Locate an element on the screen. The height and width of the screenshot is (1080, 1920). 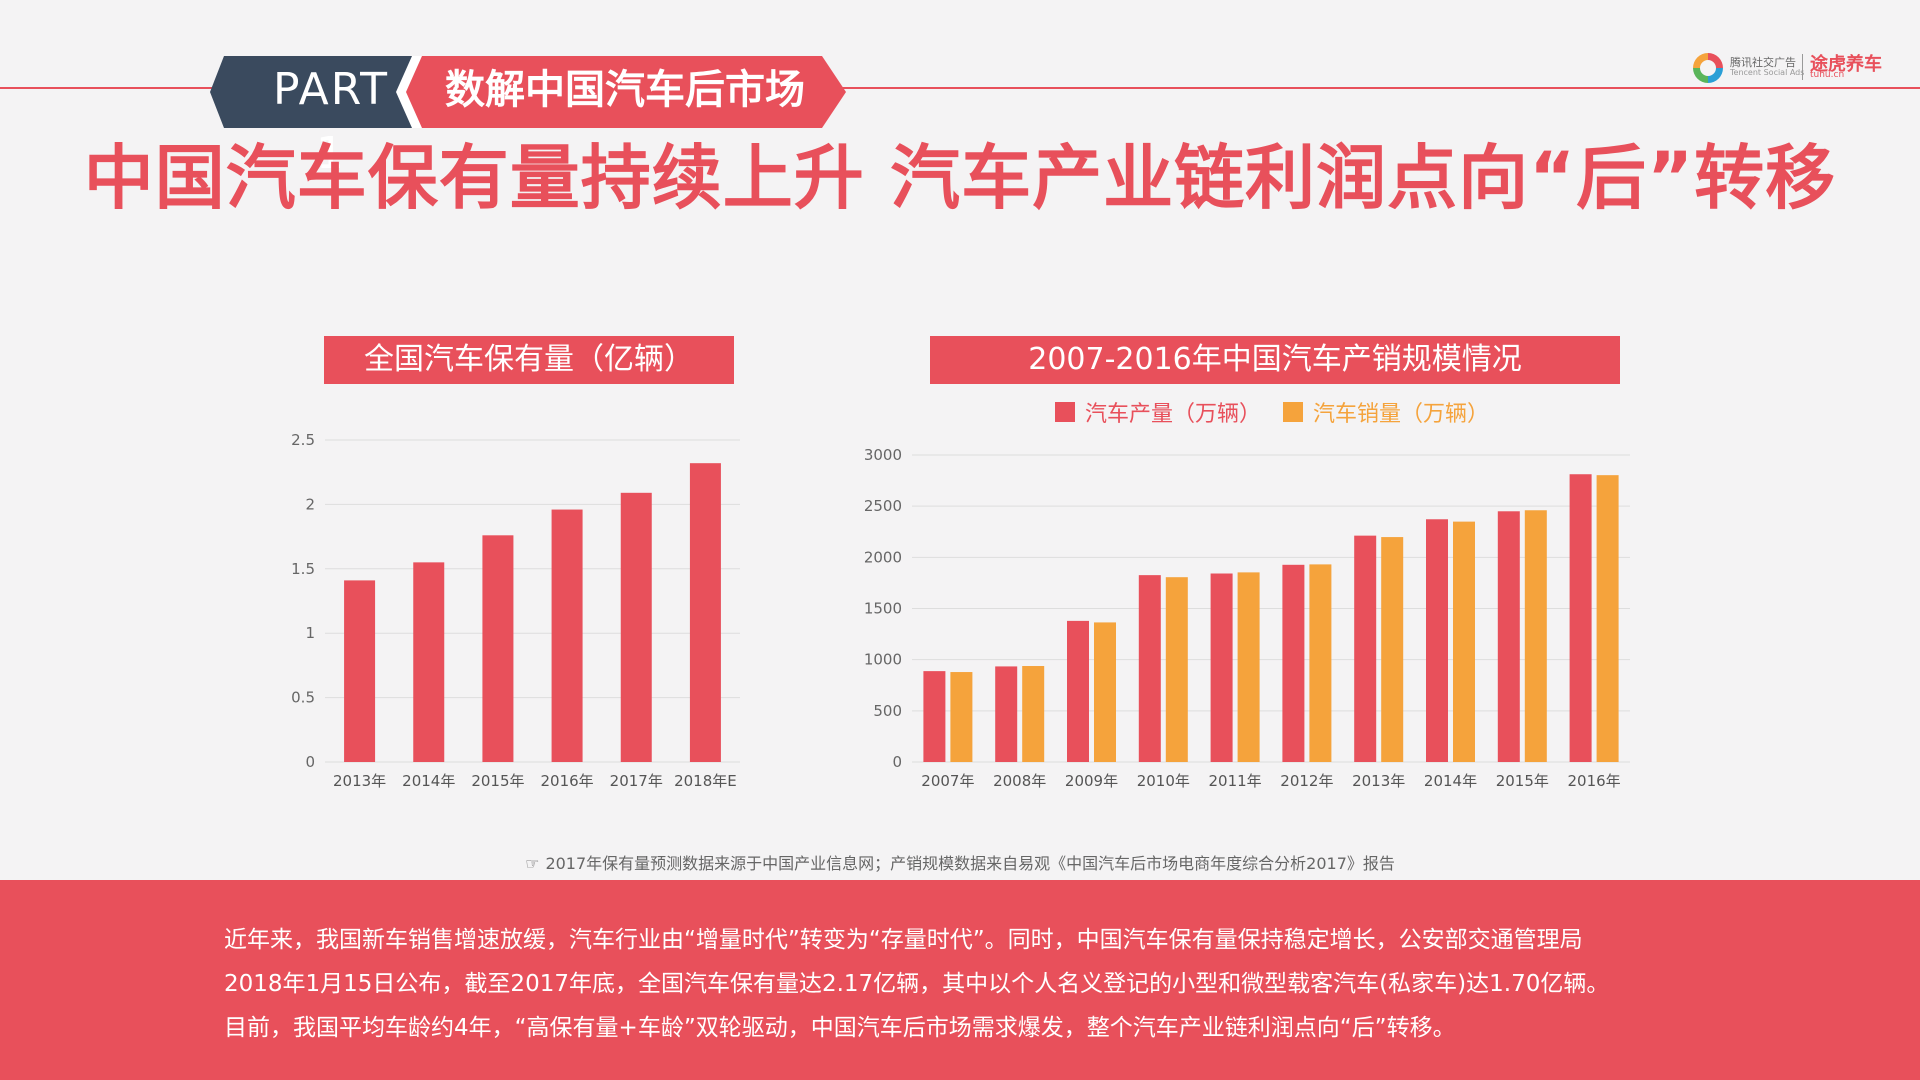
logo2-sub: tuhu.cn is located at coordinates (1827, 75).